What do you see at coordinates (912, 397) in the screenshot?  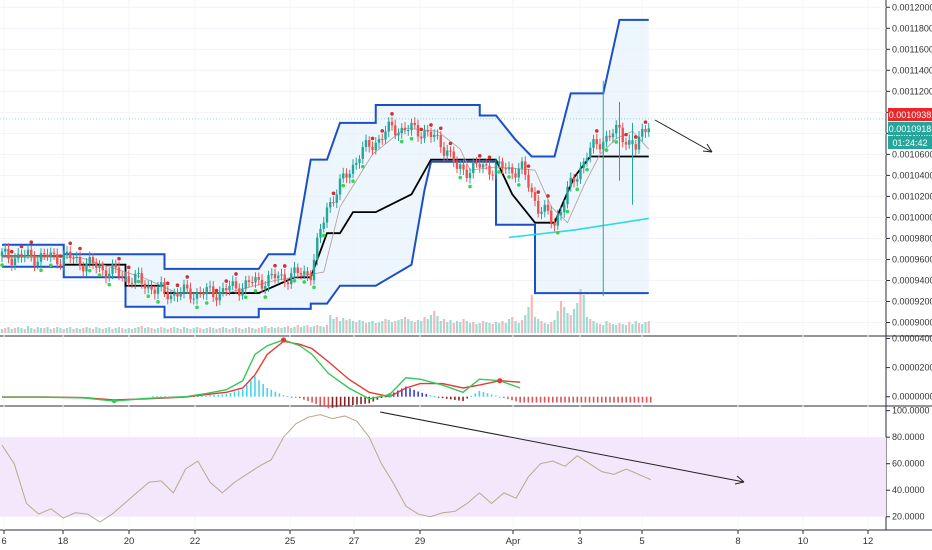 I see `macd-tick-label: 0.0000000` at bounding box center [912, 397].